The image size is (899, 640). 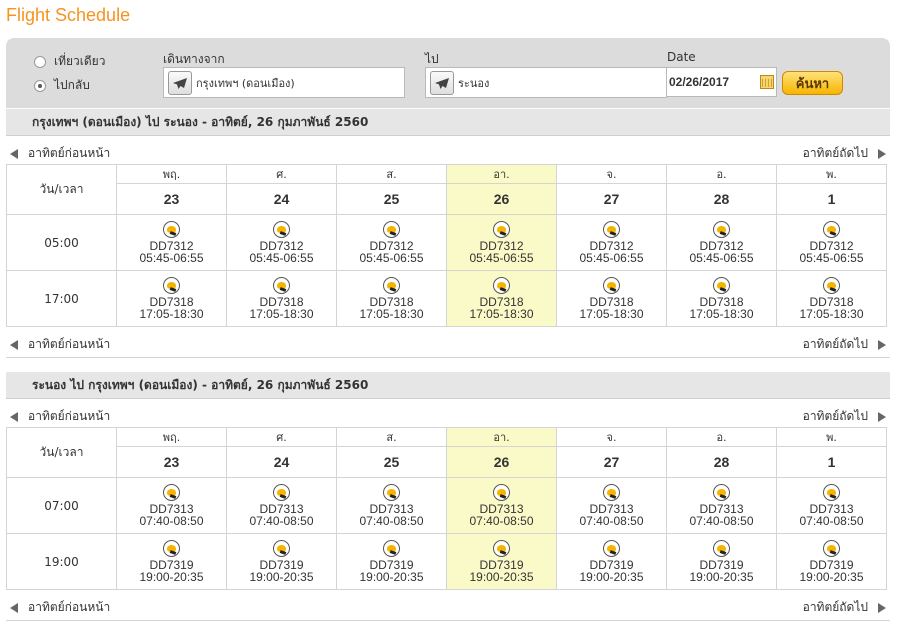 What do you see at coordinates (14, 607) in the screenshot?
I see `triangle-left-icon` at bounding box center [14, 607].